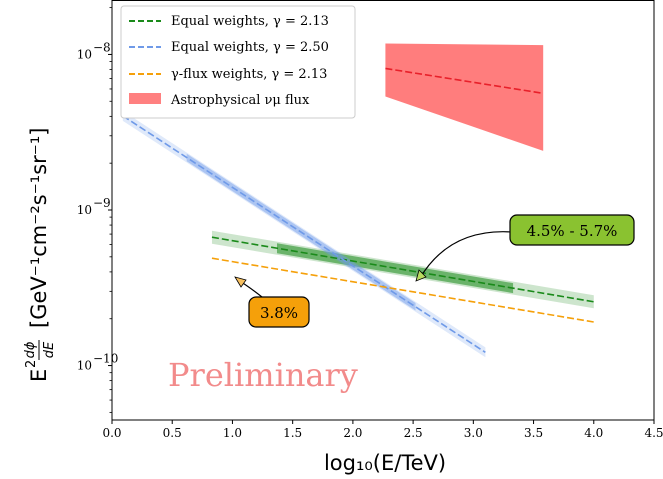  I want to click on legend-label-blue: Equal weights, γ = 2.50, so click(250, 47).